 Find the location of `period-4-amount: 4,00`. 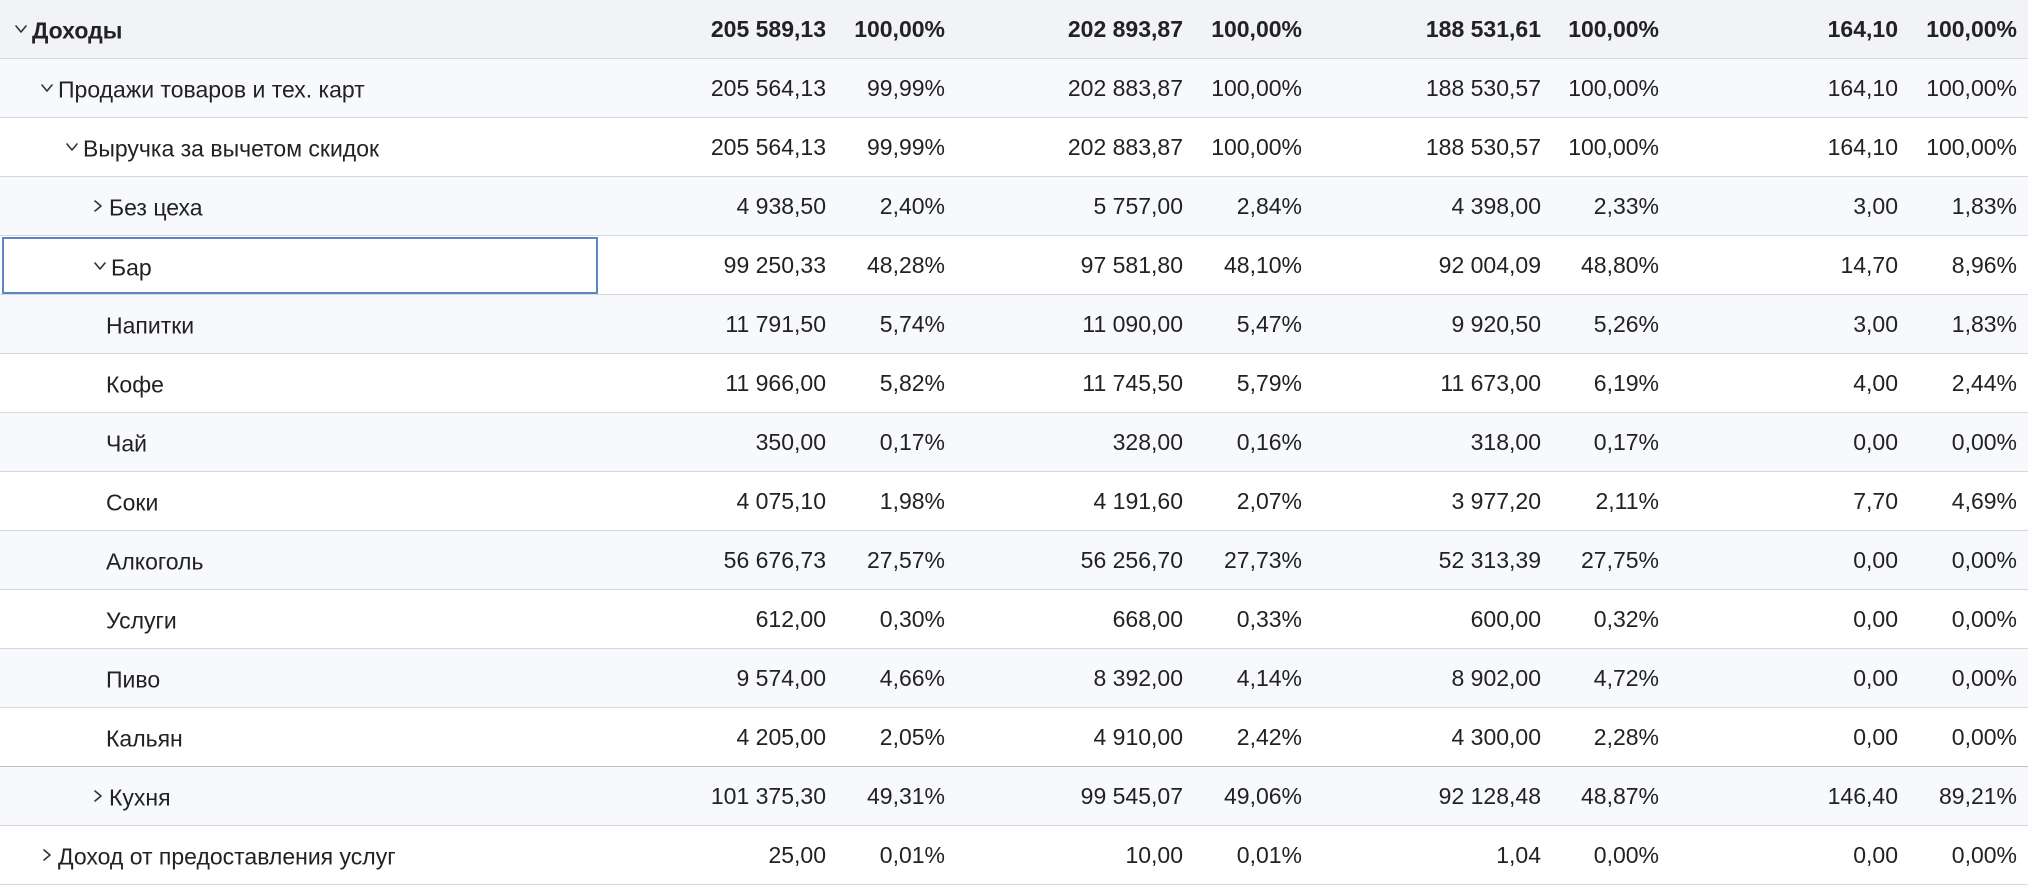

period-4-amount: 4,00 is located at coordinates (1875, 383).